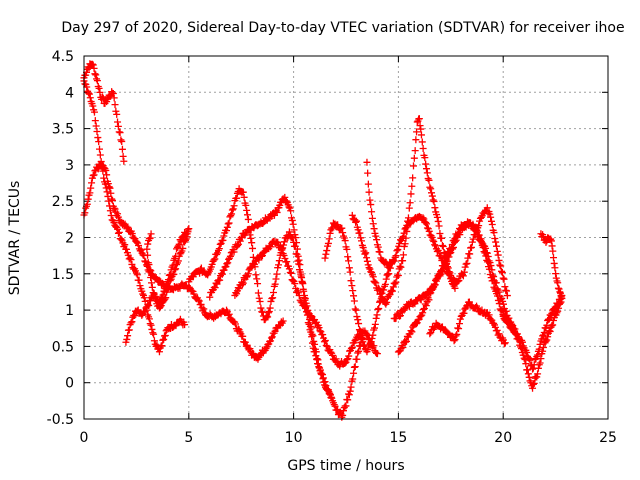  Describe the element at coordinates (69, 311) in the screenshot. I see `y-tick-label: 1` at that location.